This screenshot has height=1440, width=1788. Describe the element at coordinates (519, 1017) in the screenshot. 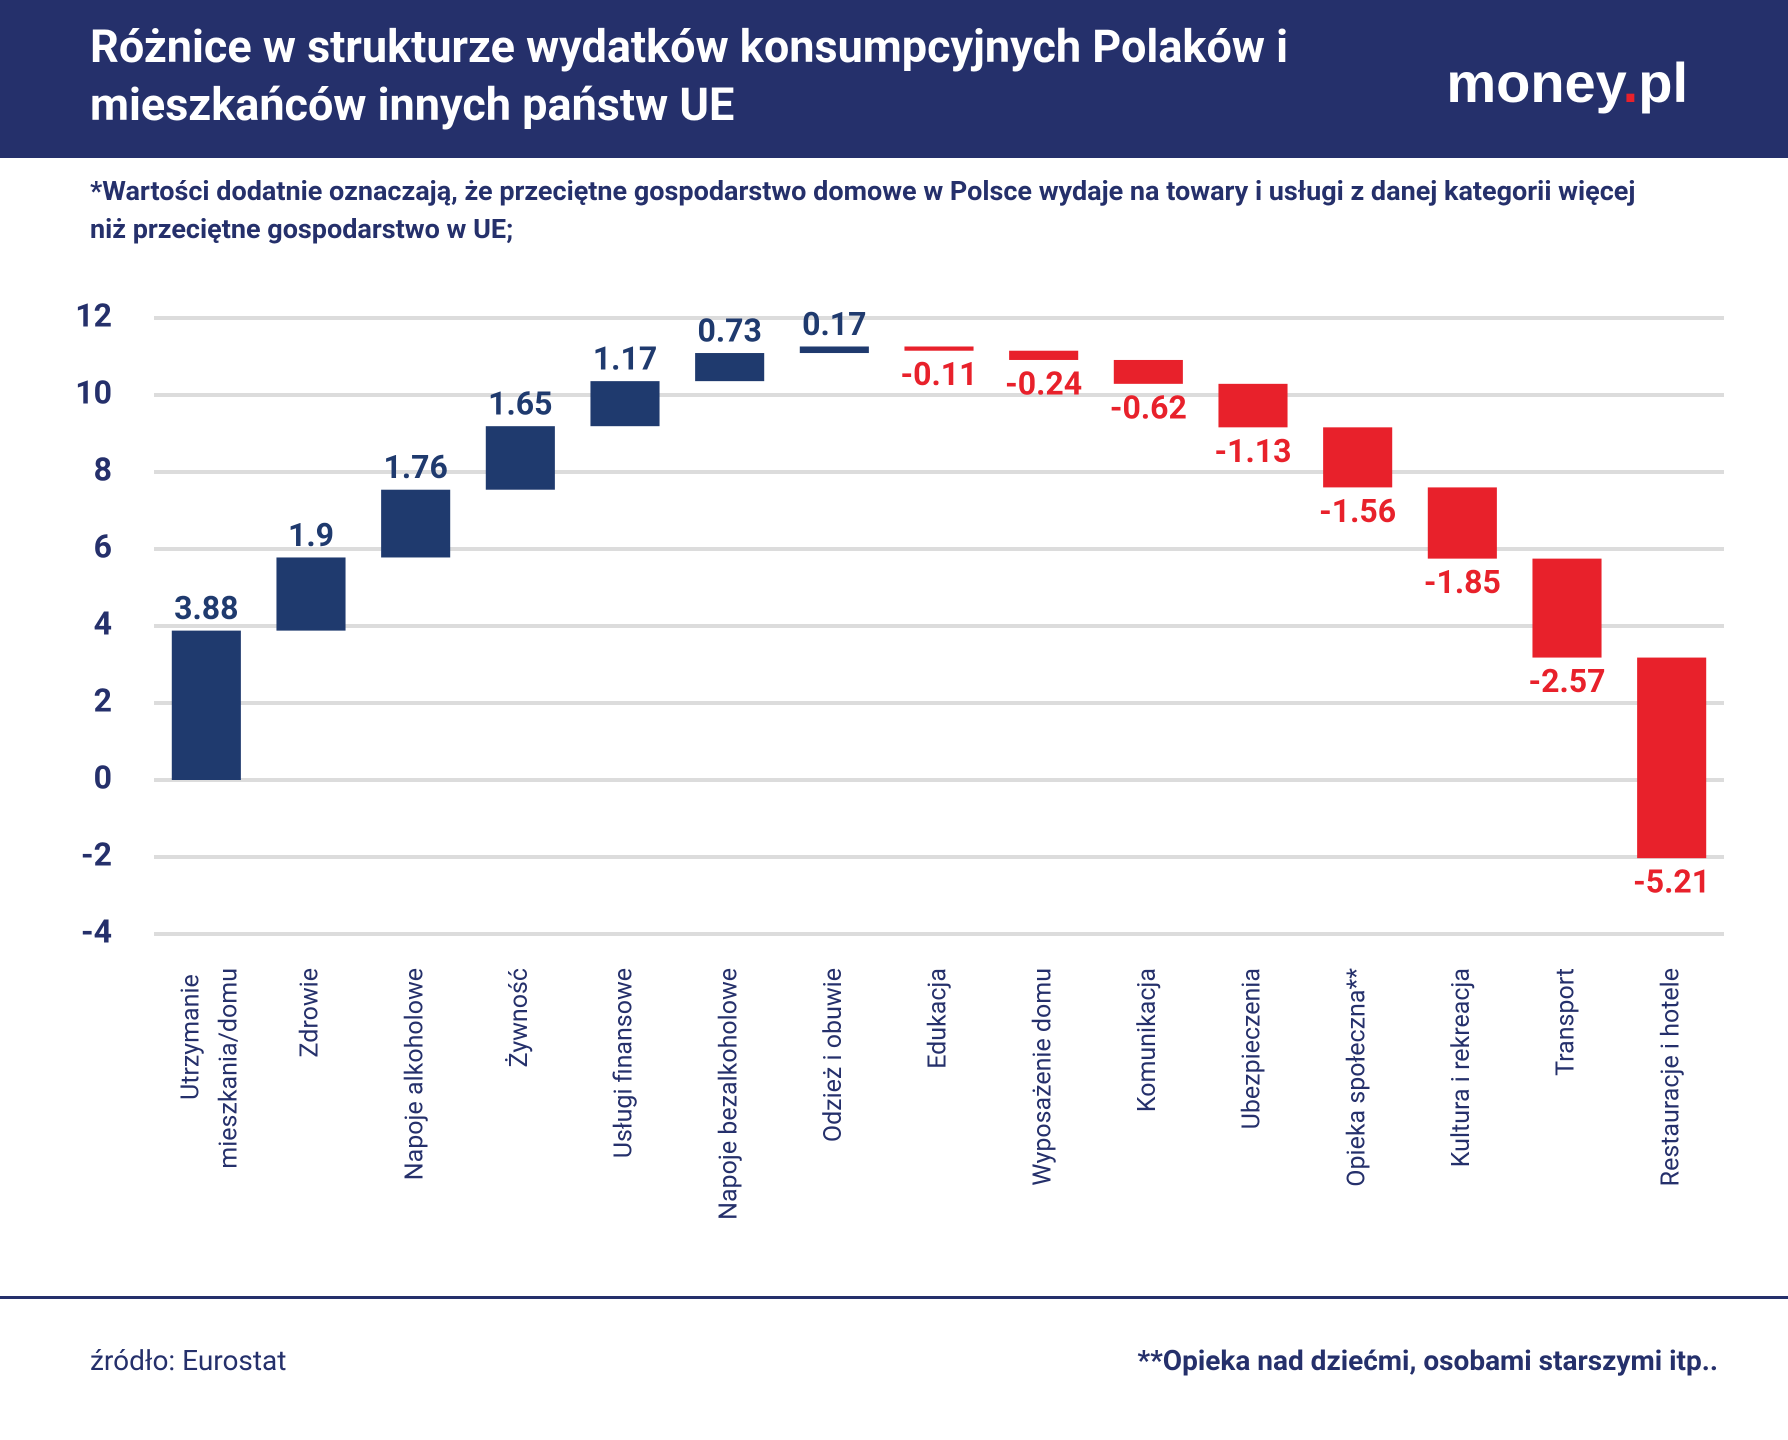

I see `x-tick-label: Żywność` at that location.